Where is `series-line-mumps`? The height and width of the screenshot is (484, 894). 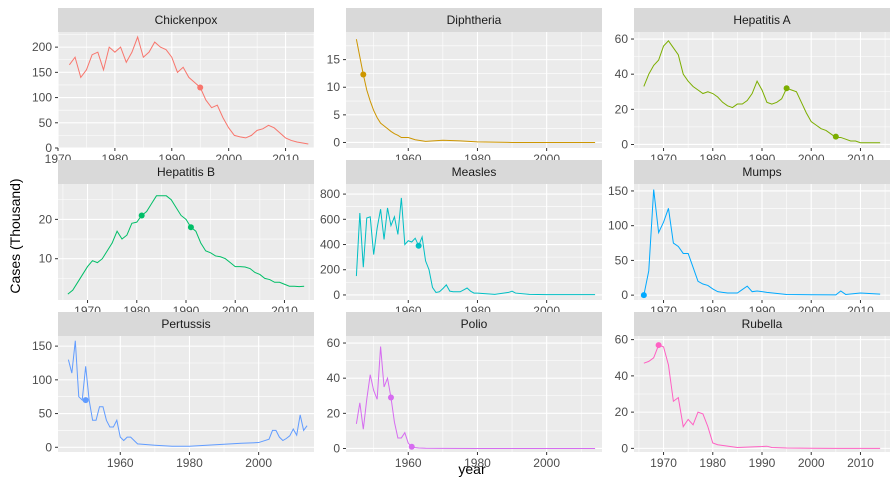 series-line-mumps is located at coordinates (762, 242).